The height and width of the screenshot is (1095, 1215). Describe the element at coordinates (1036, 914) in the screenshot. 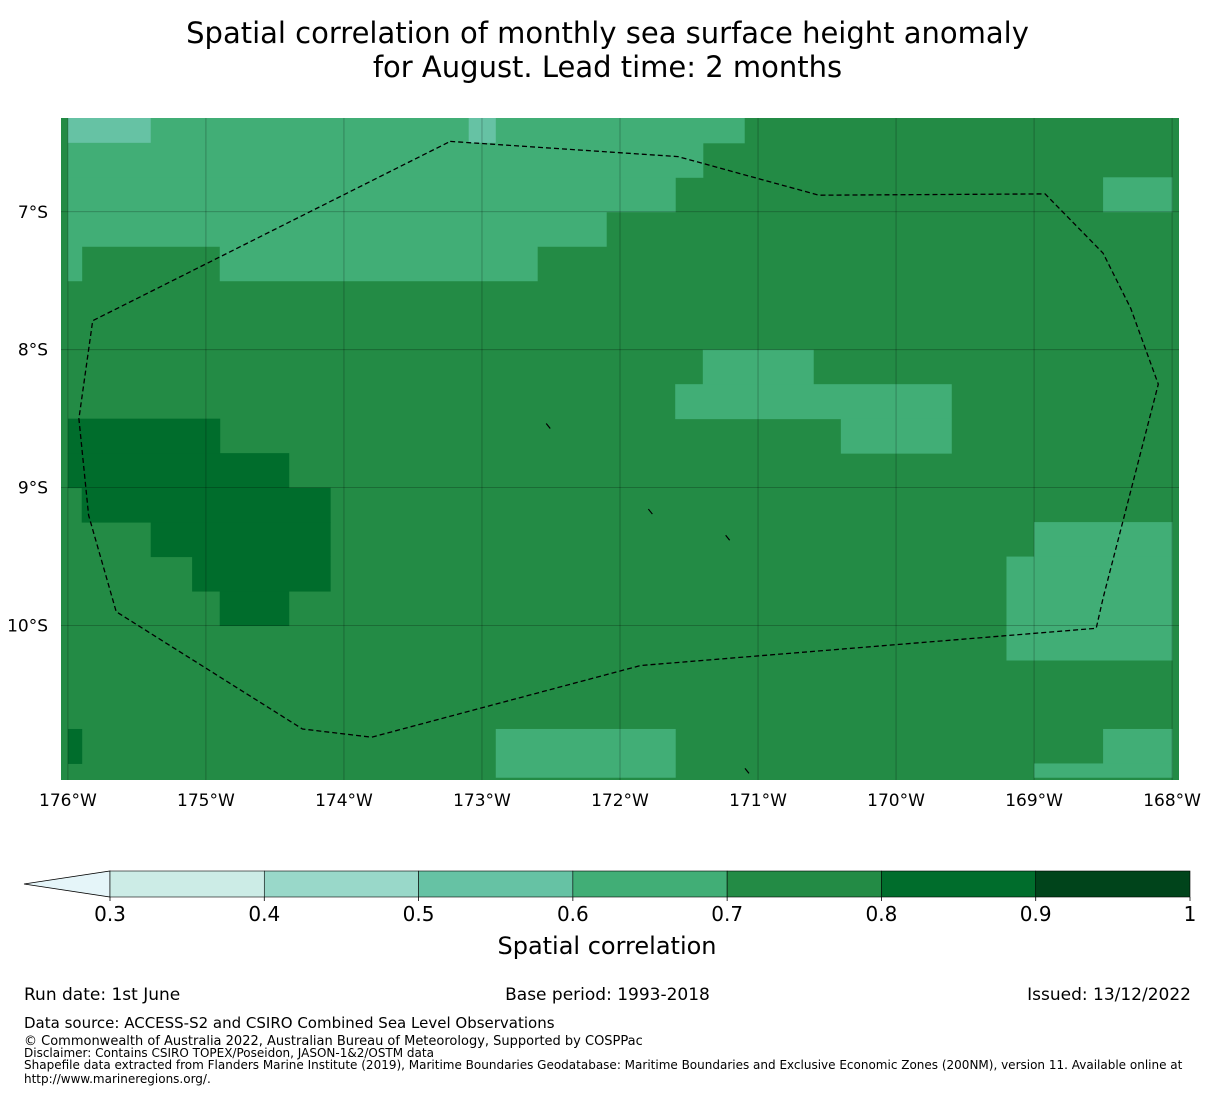

I see `colorbar-tick-label: 0.9` at that location.